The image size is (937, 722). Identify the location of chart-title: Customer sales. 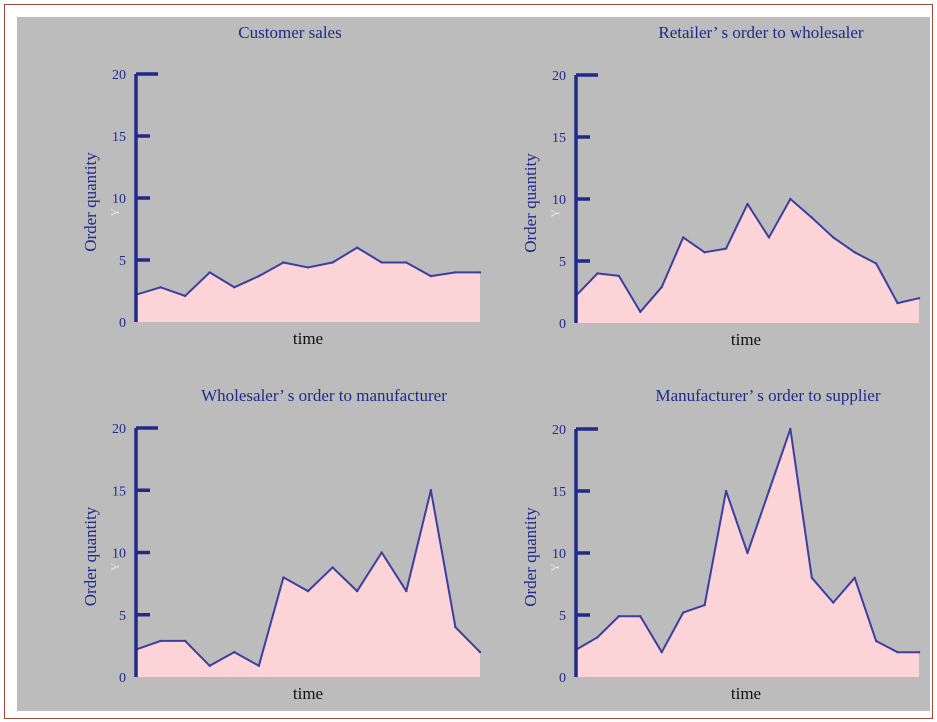
(289, 32).